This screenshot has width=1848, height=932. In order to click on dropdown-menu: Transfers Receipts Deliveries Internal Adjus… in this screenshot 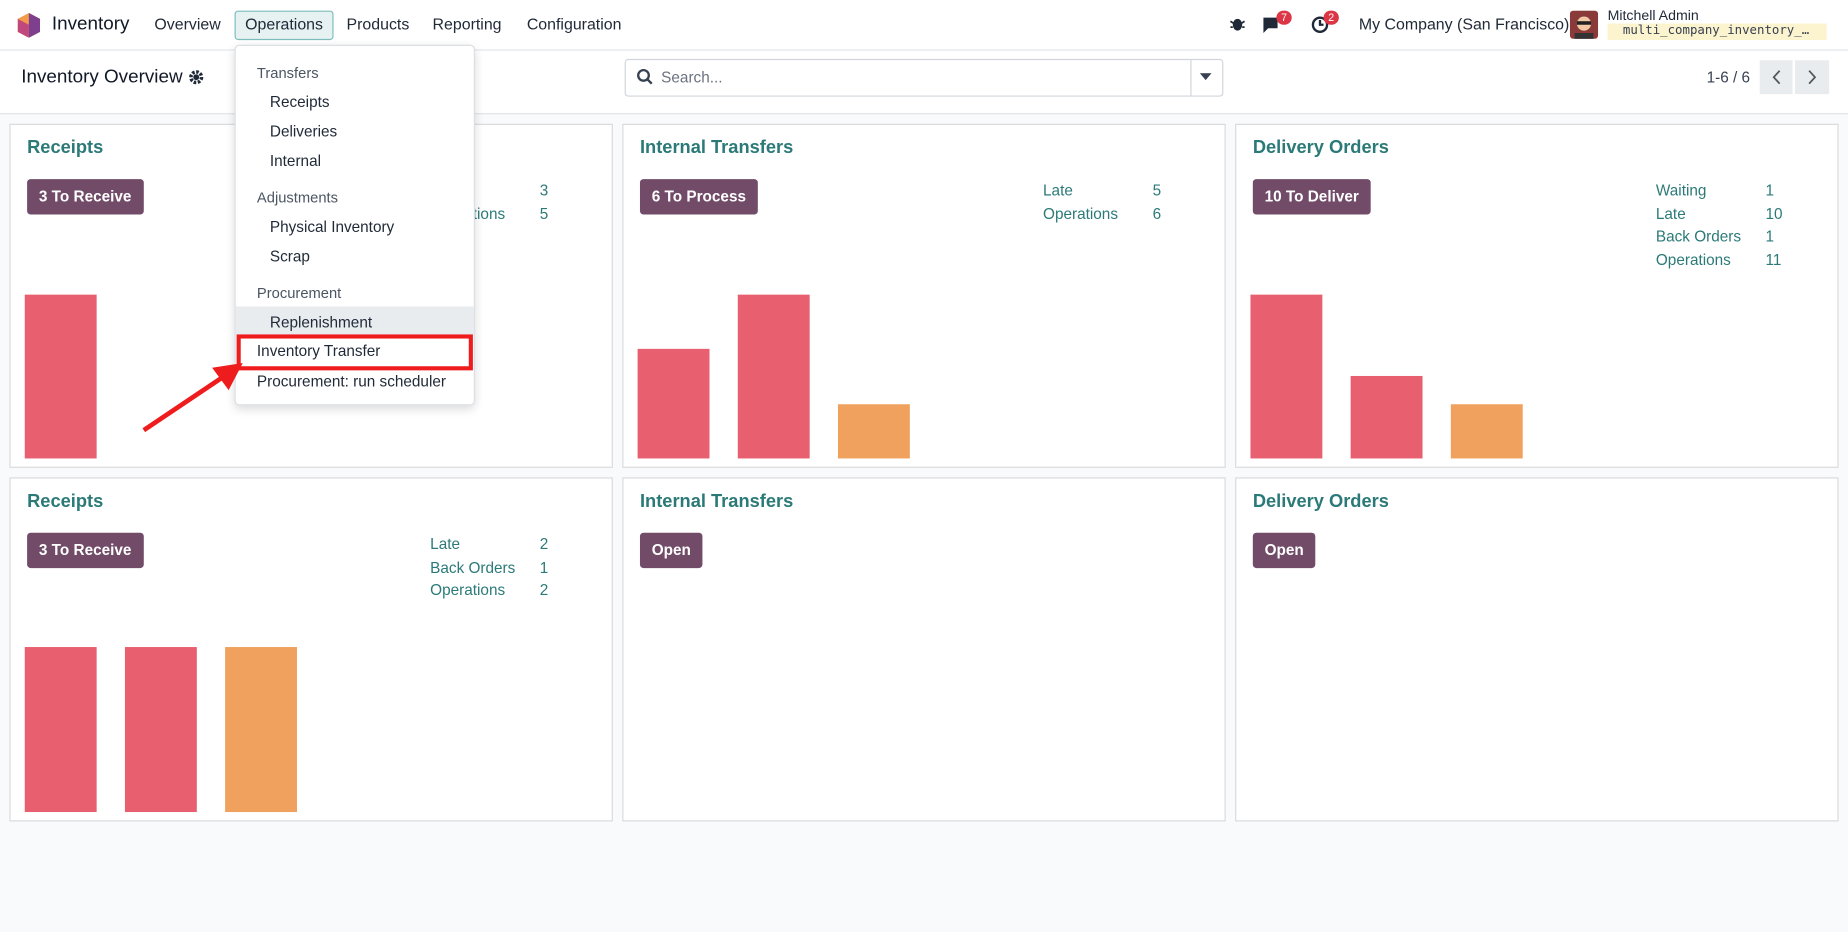, I will do `click(354, 225)`.